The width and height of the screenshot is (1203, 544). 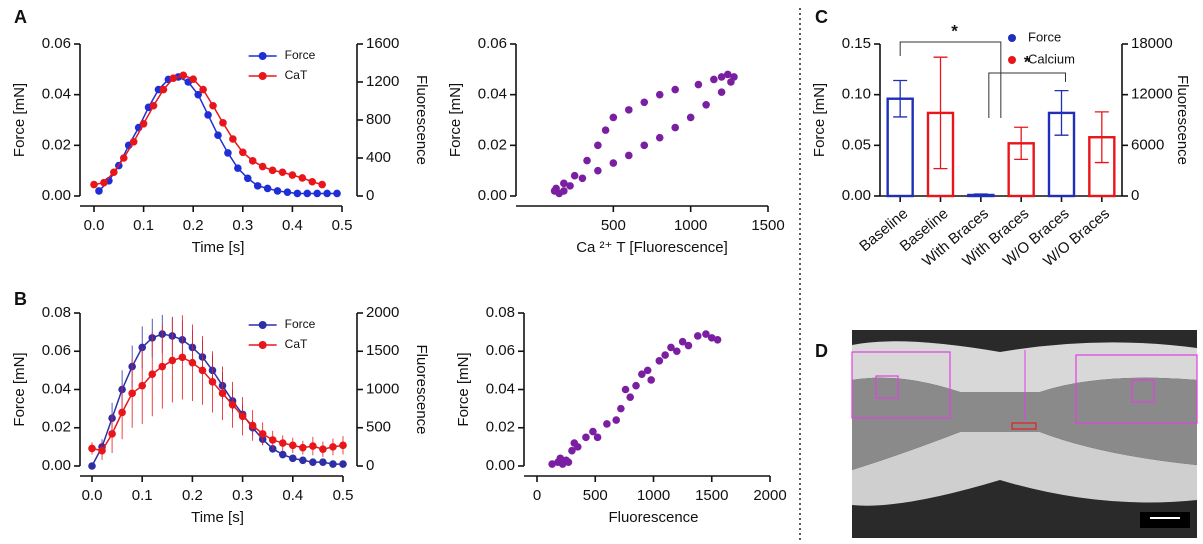 What do you see at coordinates (382, 81) in the screenshot?
I see `y2-tick-label: 1200` at bounding box center [382, 81].